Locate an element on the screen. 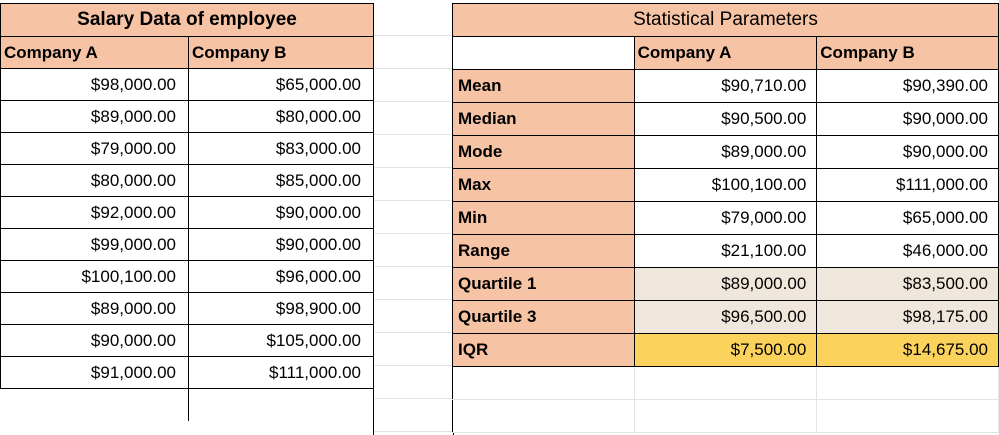 The image size is (999, 435). stats-header-blank is located at coordinates (543, 53).